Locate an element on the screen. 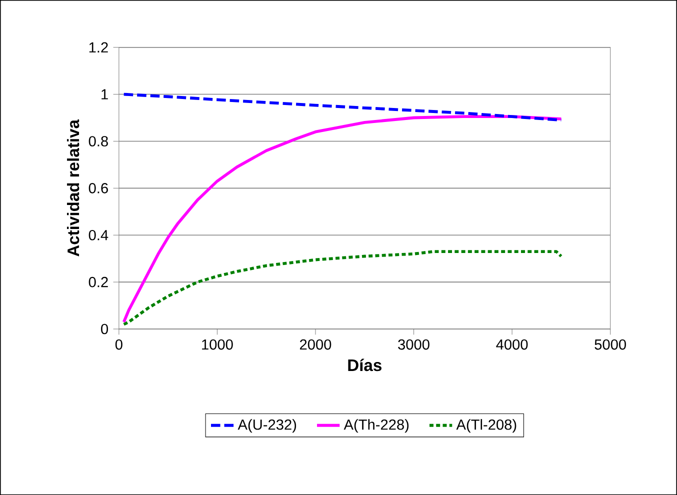  y-tick-label: 1.2 is located at coordinates (98, 47).